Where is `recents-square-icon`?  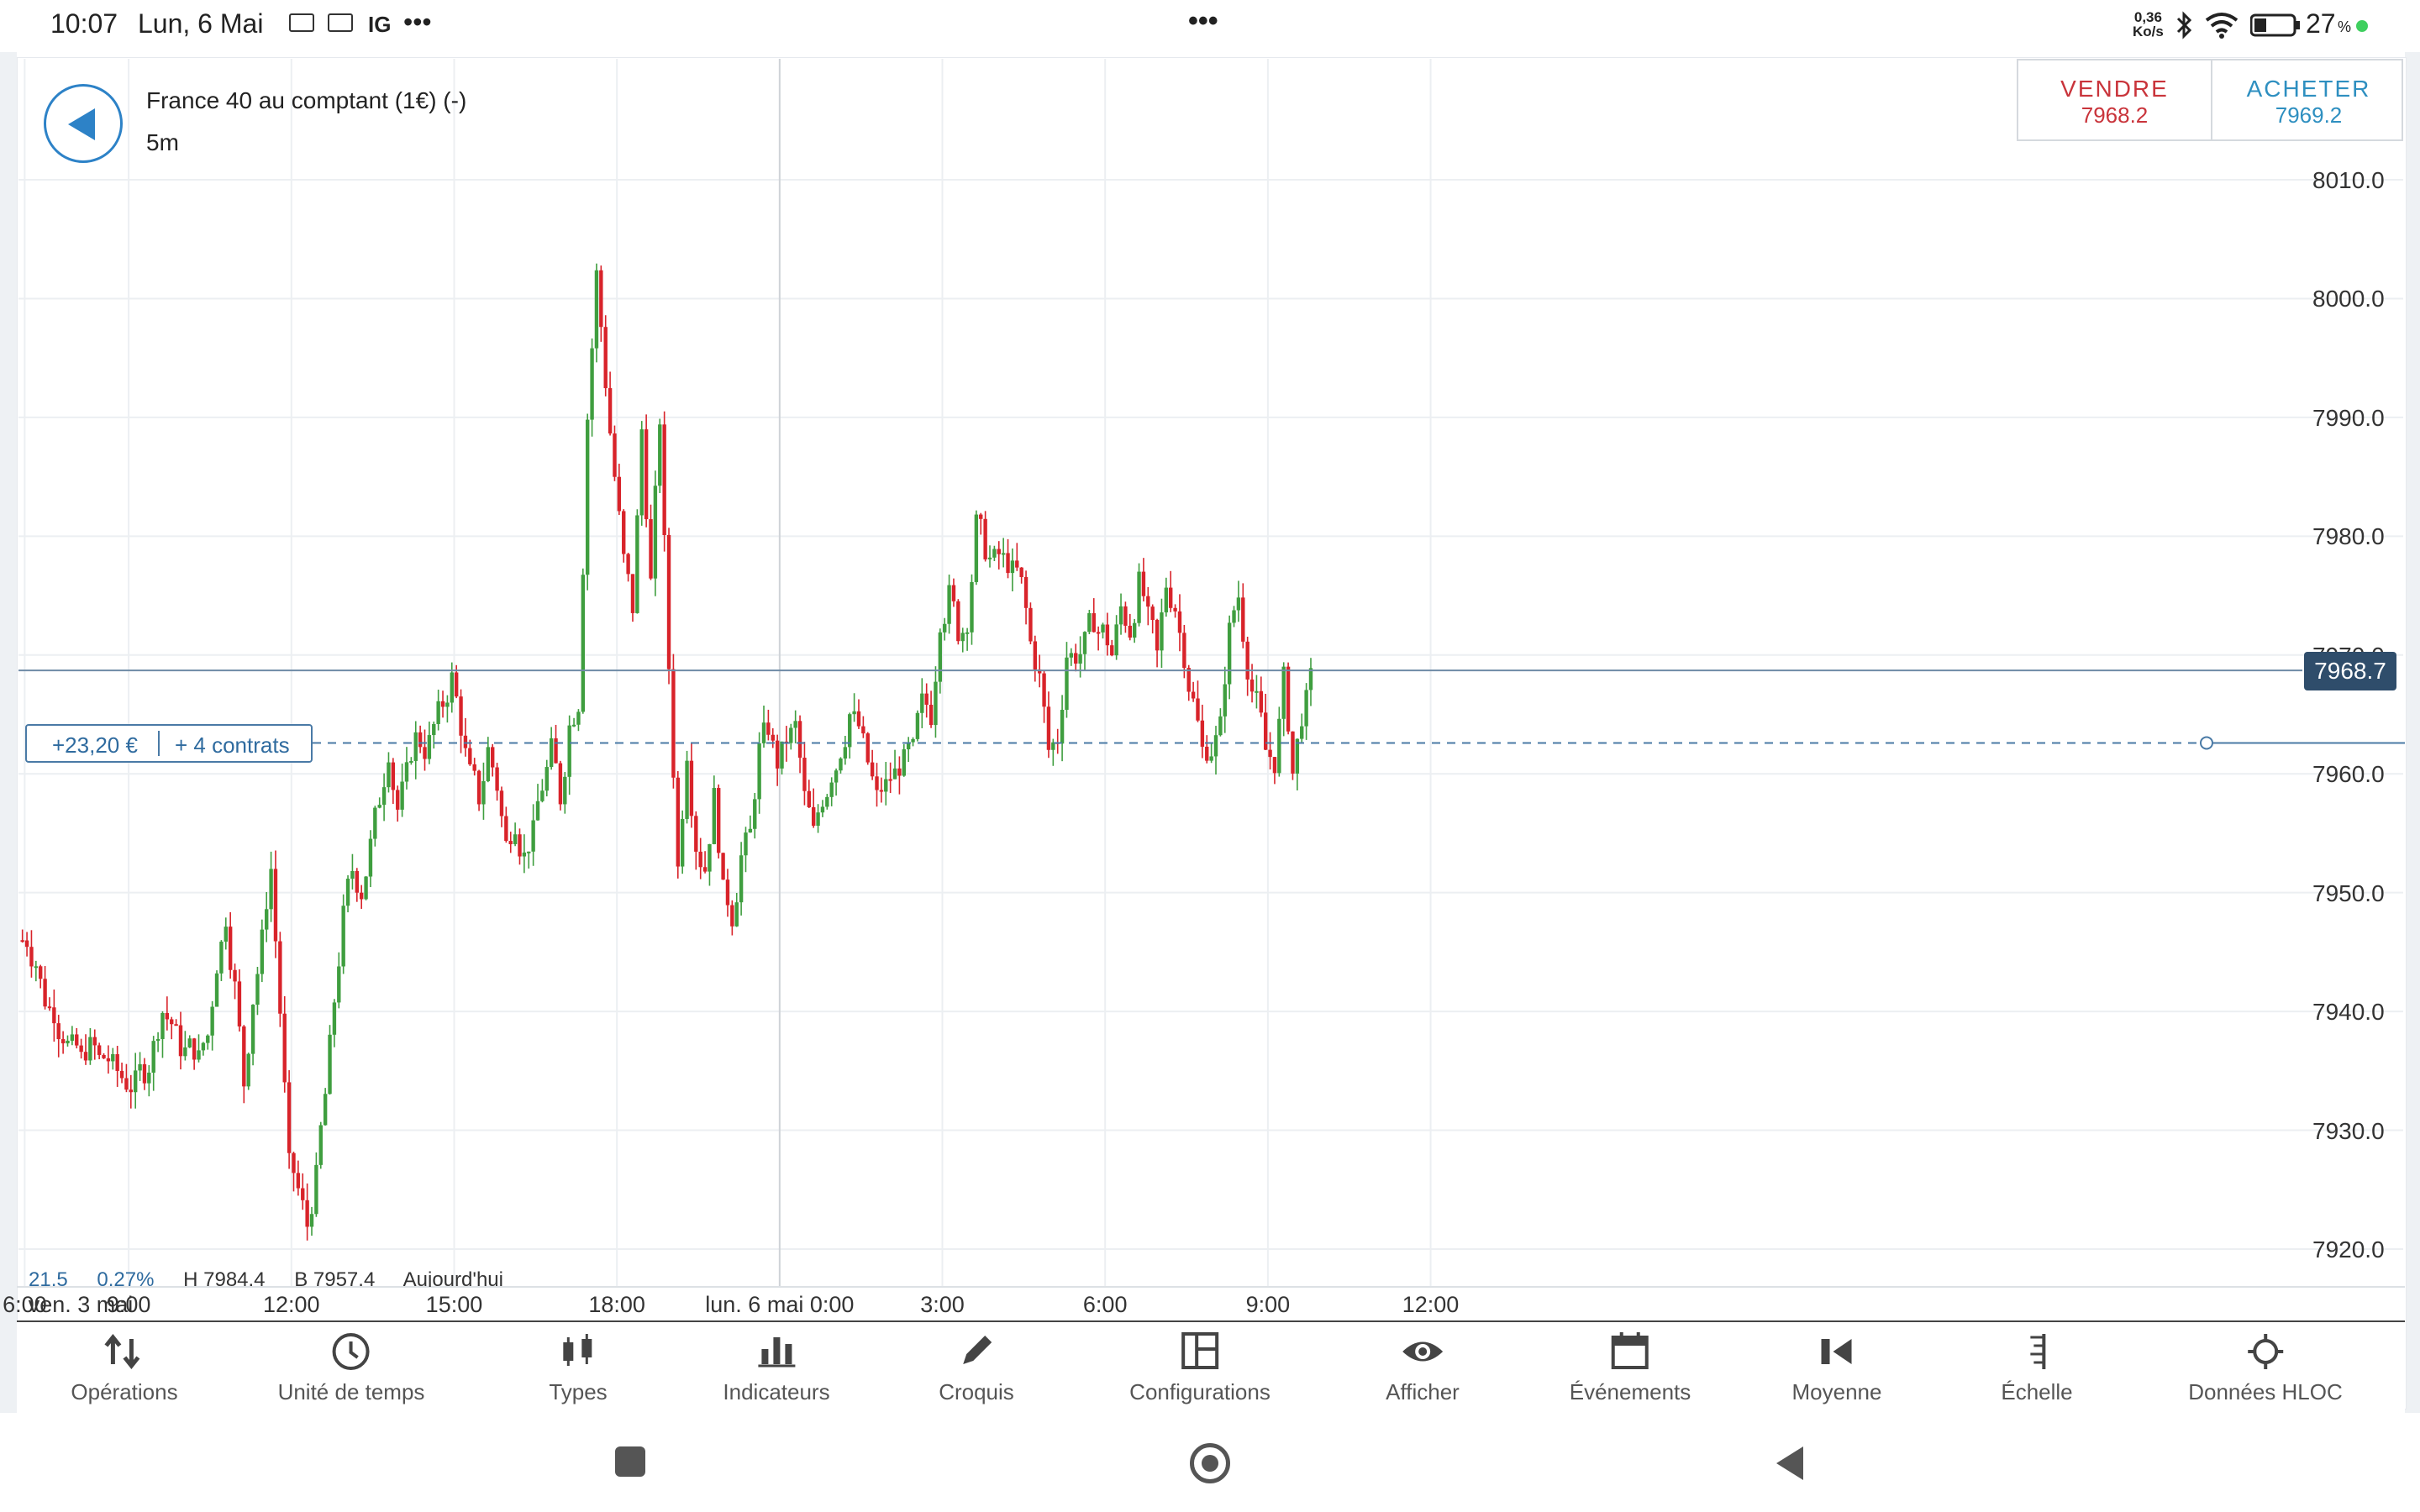 recents-square-icon is located at coordinates (630, 1461).